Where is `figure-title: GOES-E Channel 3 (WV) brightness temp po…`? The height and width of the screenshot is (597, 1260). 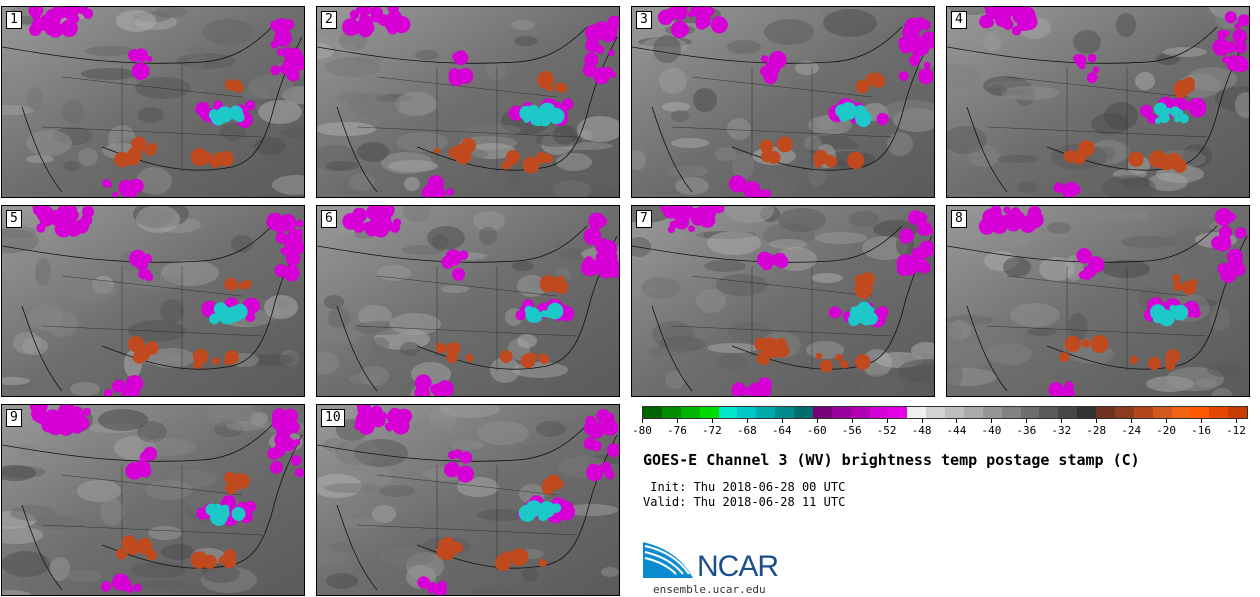 figure-title: GOES-E Channel 3 (WV) brightness temp po… is located at coordinates (891, 460).